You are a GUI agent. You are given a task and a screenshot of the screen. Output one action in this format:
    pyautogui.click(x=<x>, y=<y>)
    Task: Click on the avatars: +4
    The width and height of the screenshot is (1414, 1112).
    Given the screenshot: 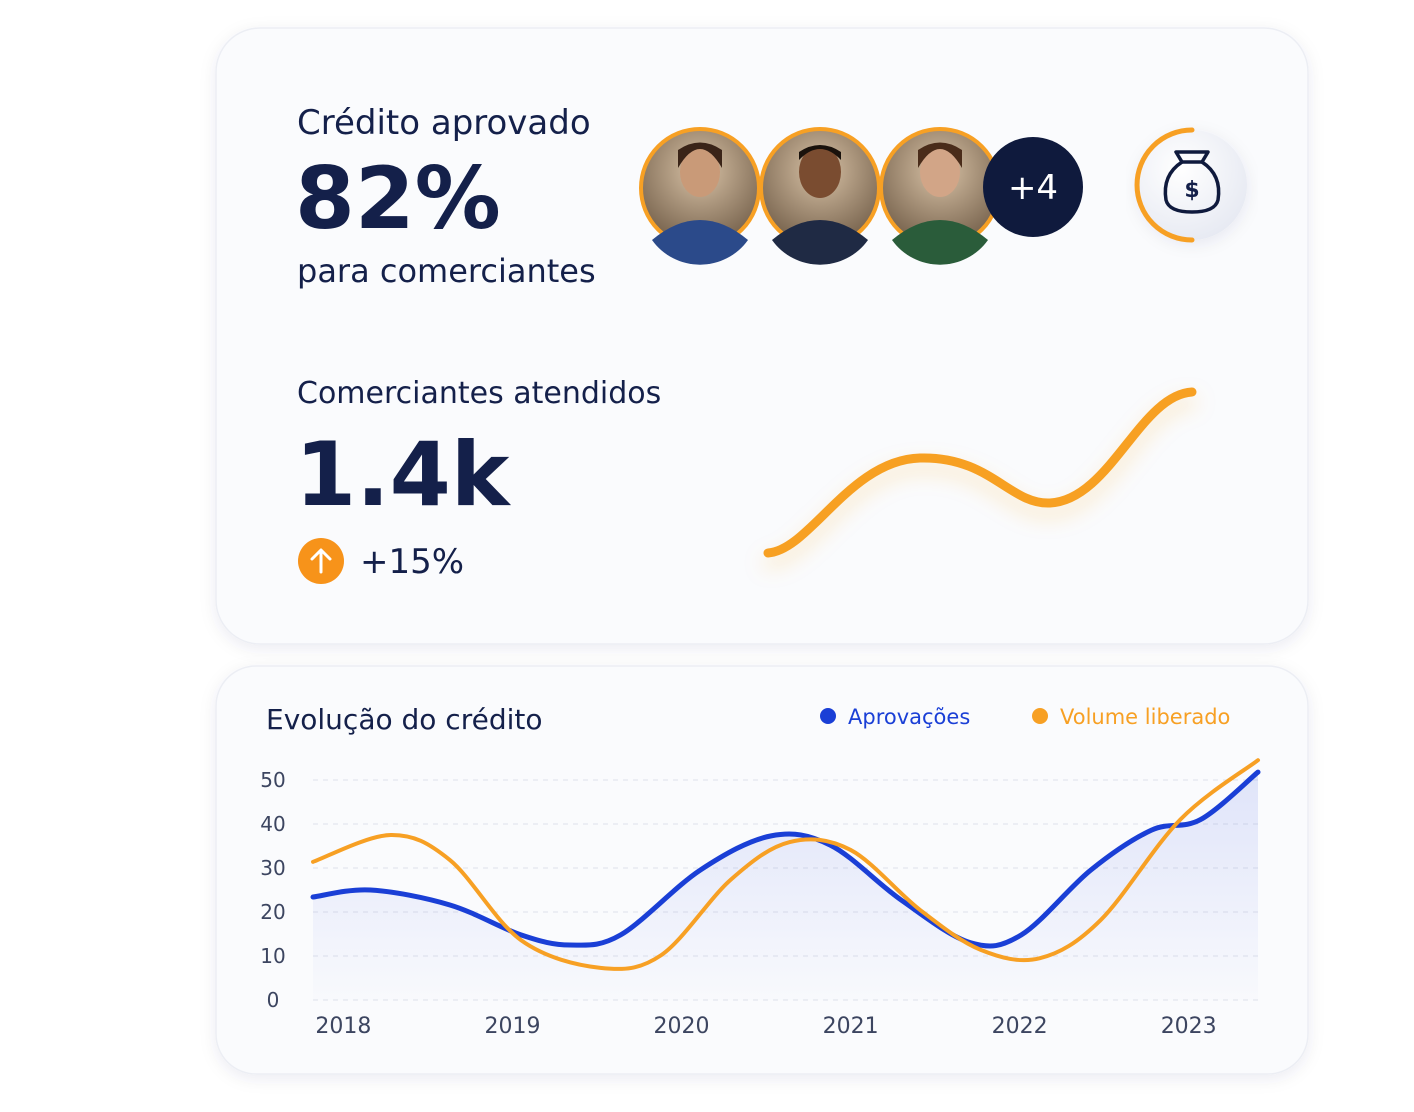 What is the action you would take?
    pyautogui.click(x=861, y=196)
    